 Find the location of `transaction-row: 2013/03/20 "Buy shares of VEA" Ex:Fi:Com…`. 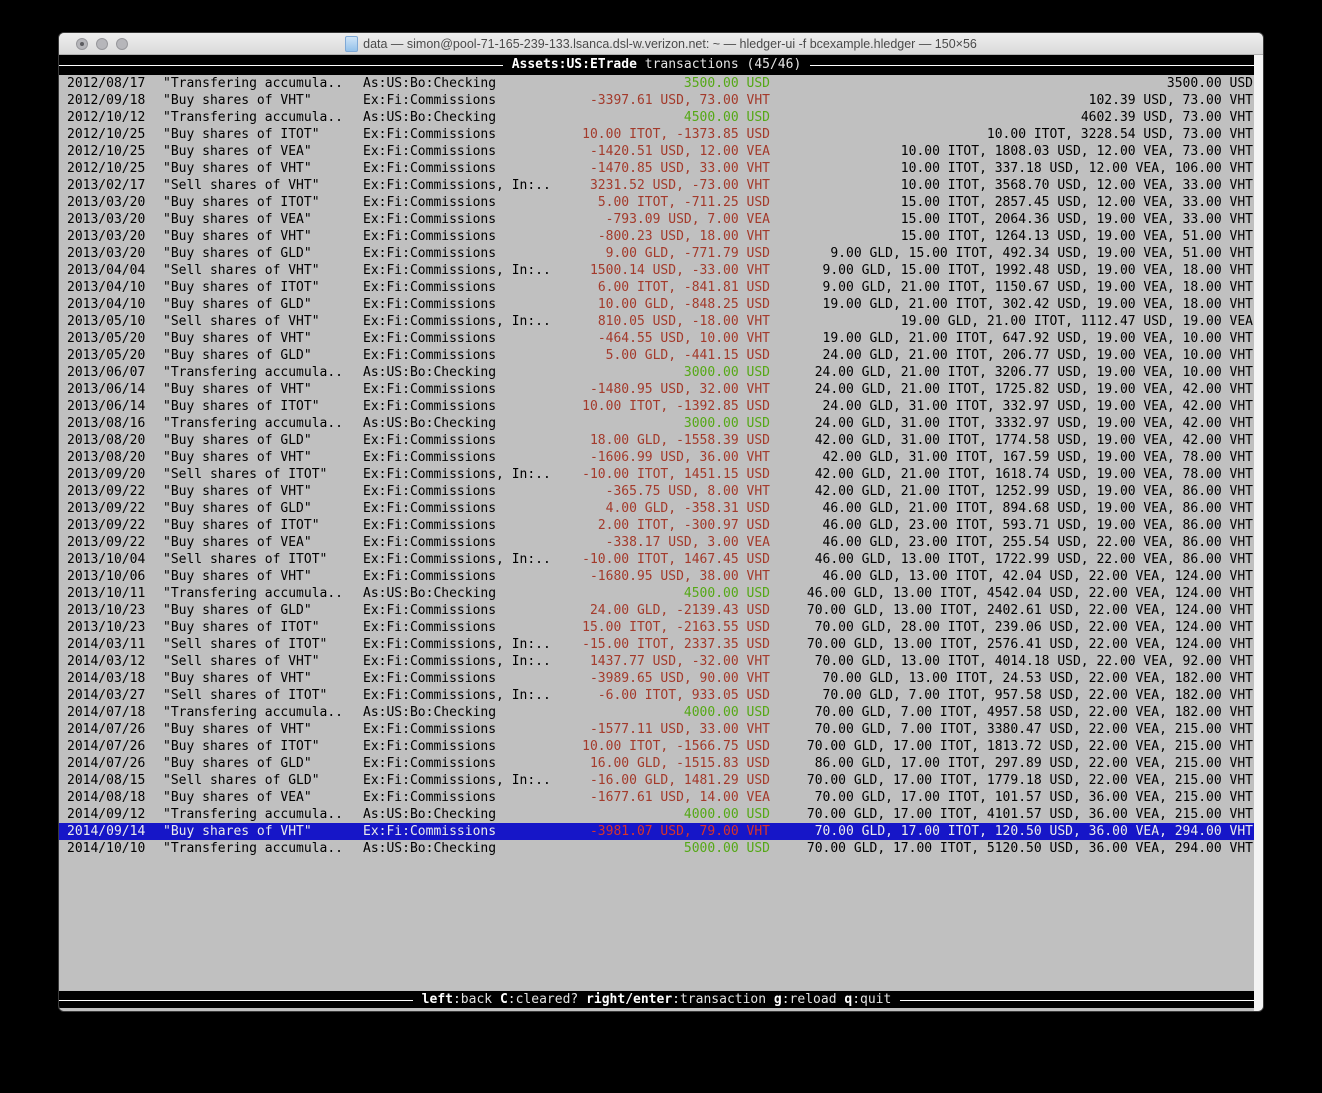

transaction-row: 2013/03/20 "Buy shares of VEA" Ex:Fi:Com… is located at coordinates (656, 219).